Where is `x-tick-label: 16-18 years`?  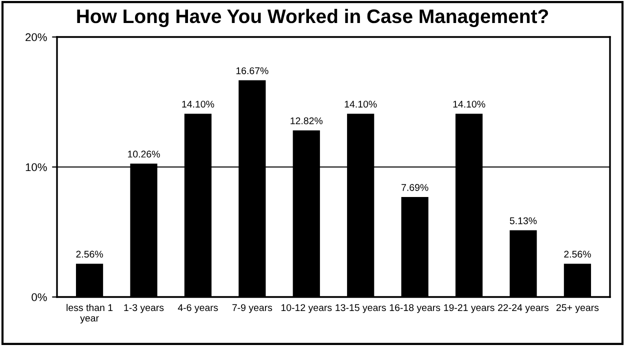
x-tick-label: 16-18 years is located at coordinates (415, 309).